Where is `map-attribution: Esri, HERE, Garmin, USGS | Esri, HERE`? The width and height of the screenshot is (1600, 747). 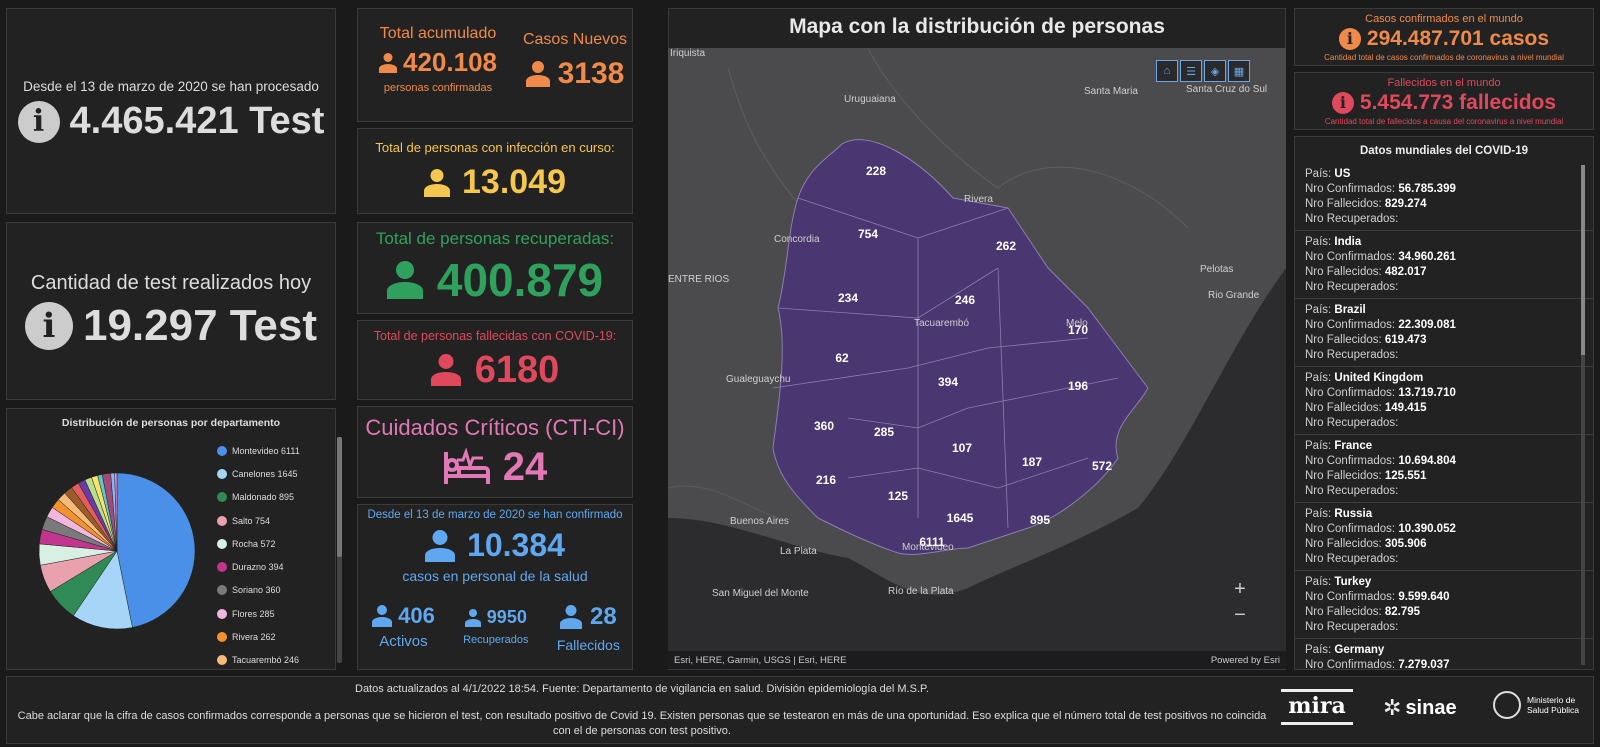 map-attribution: Esri, HERE, Garmin, USGS | Esri, HERE is located at coordinates (760, 660).